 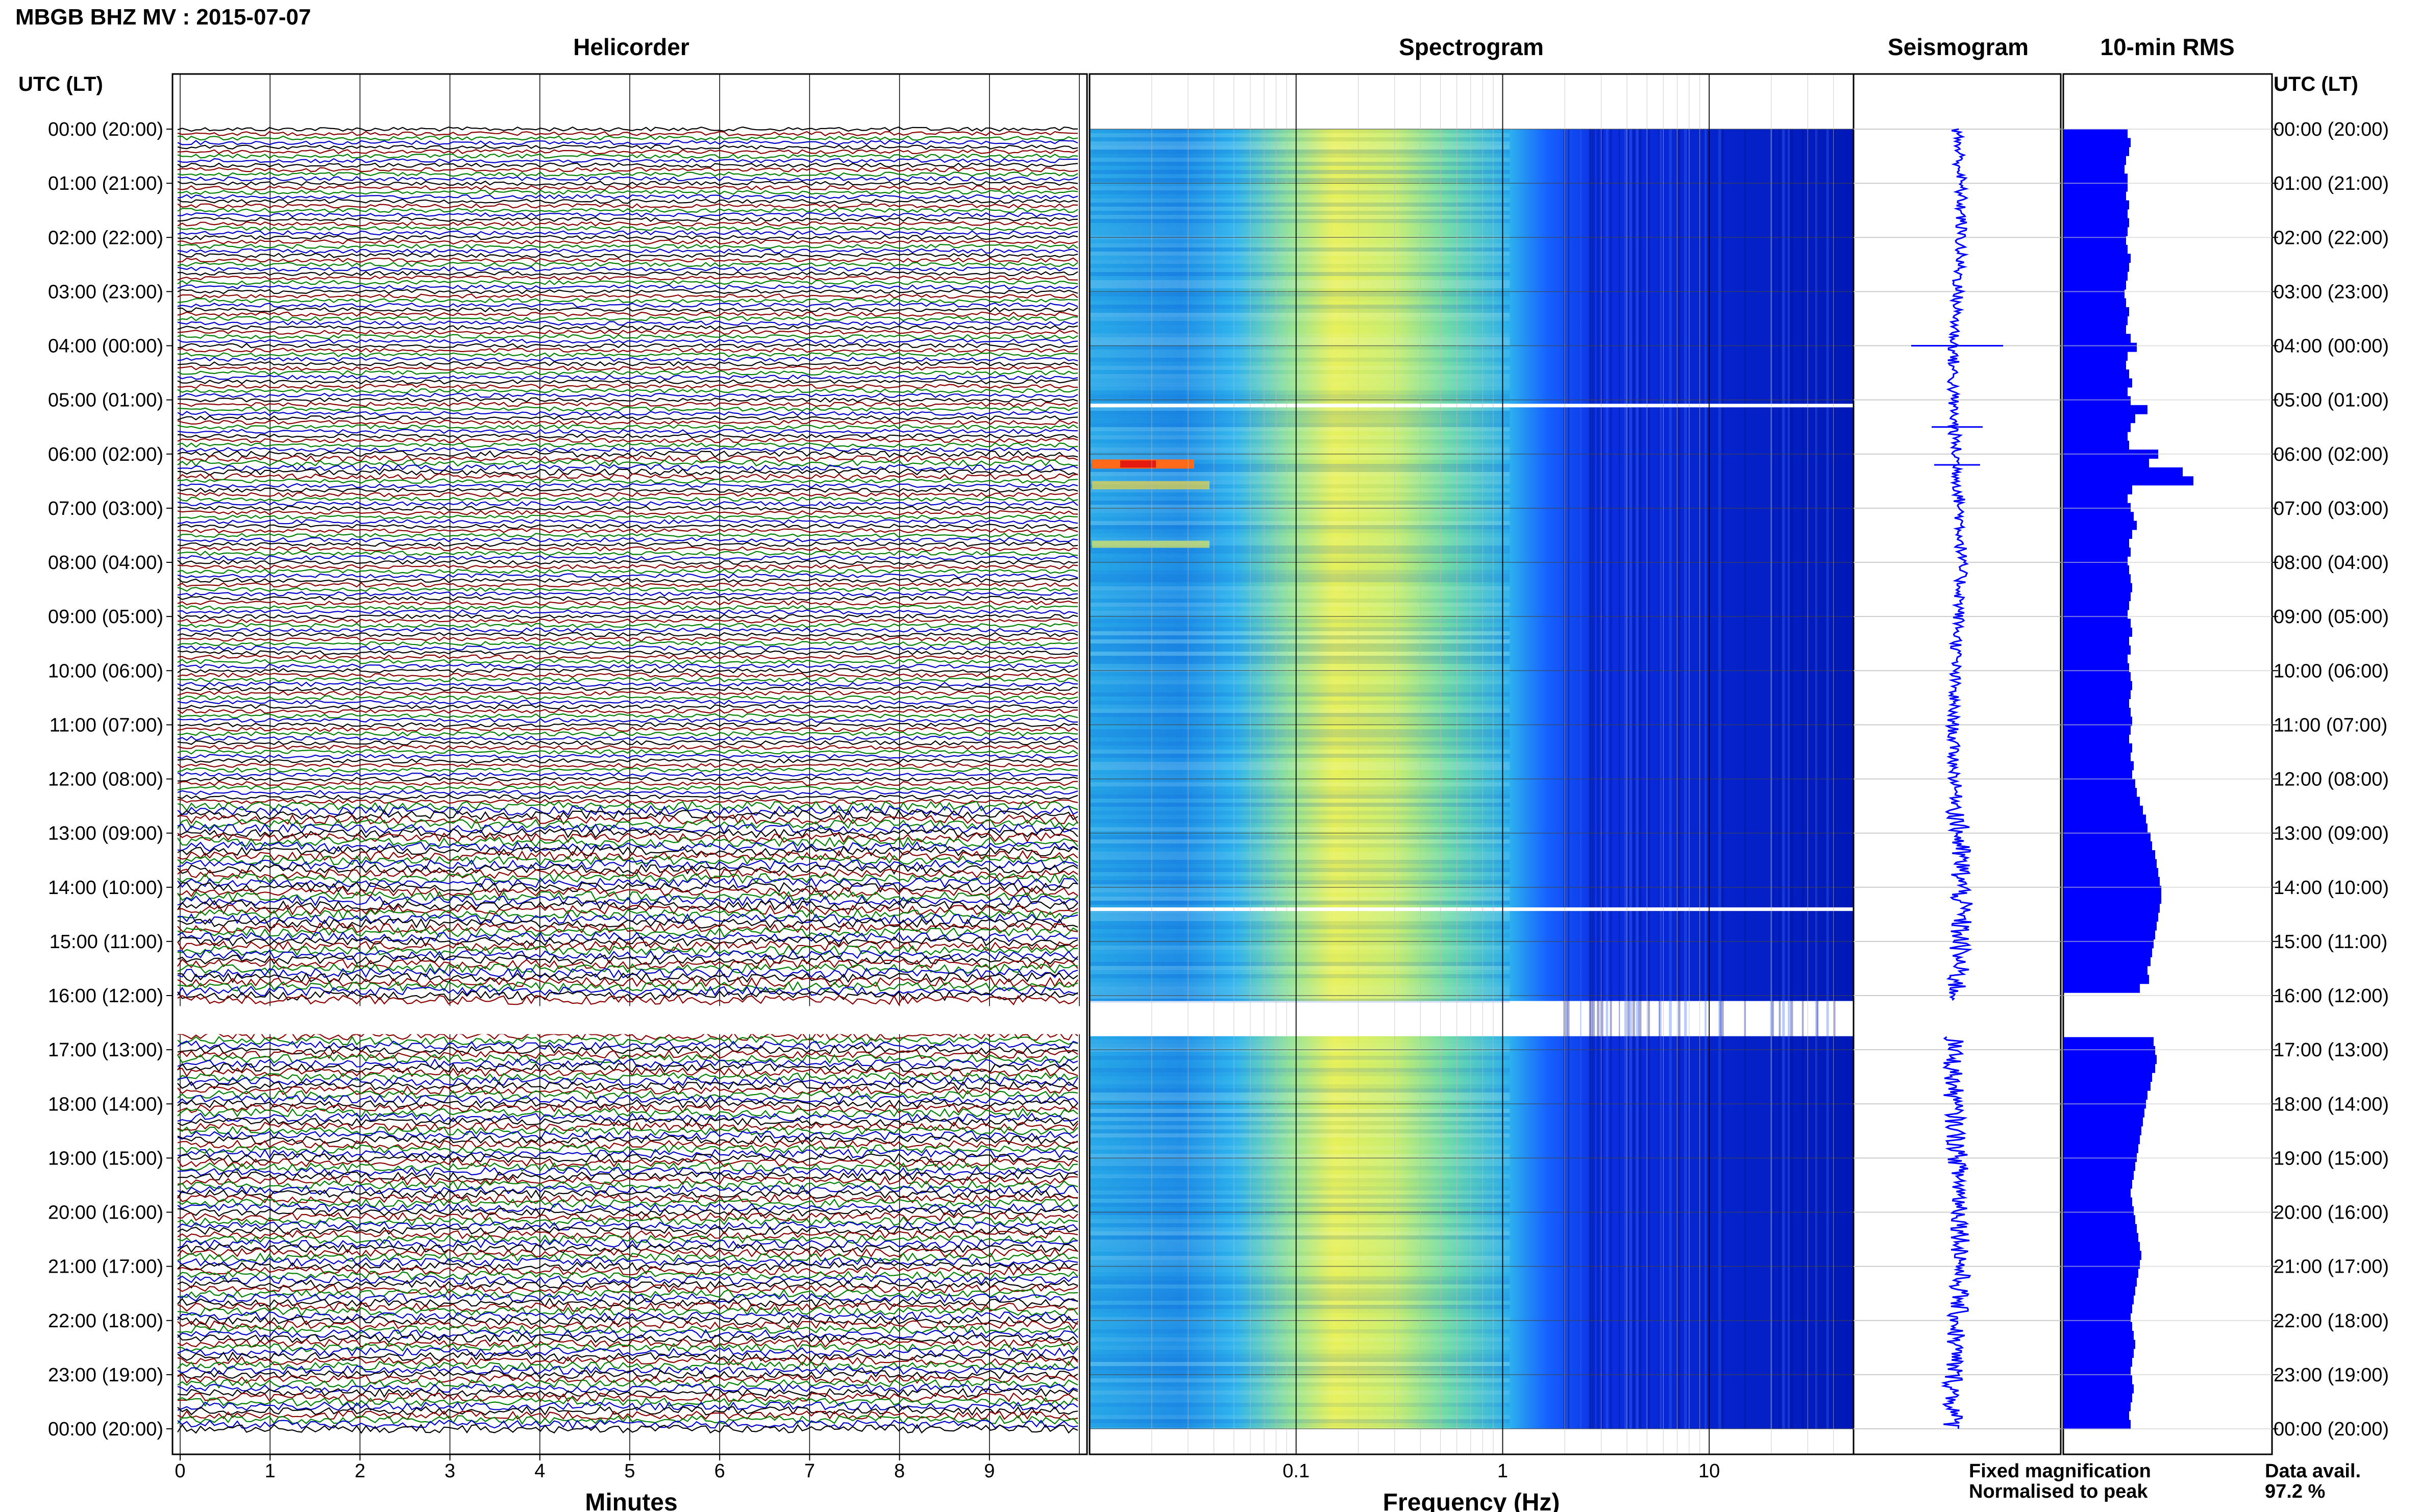 What do you see at coordinates (2330, 725) in the screenshot?
I see `right-time-label: 11:00 (07:00)` at bounding box center [2330, 725].